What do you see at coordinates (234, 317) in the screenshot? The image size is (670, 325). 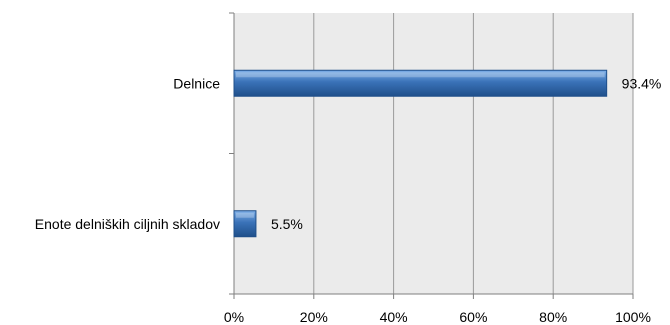 I see `x-tick-label: 0%` at bounding box center [234, 317].